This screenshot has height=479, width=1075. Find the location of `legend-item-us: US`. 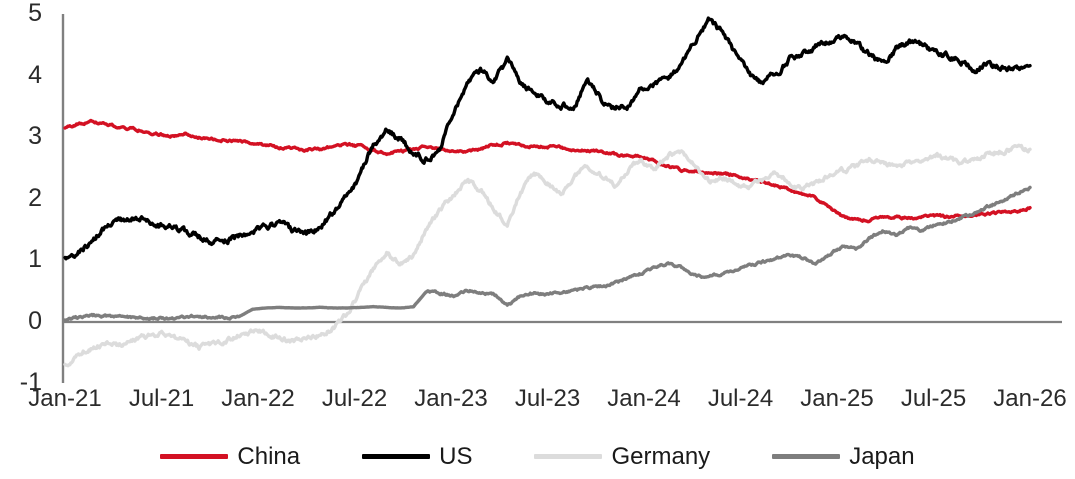

legend-item-us: US is located at coordinates (417, 456).